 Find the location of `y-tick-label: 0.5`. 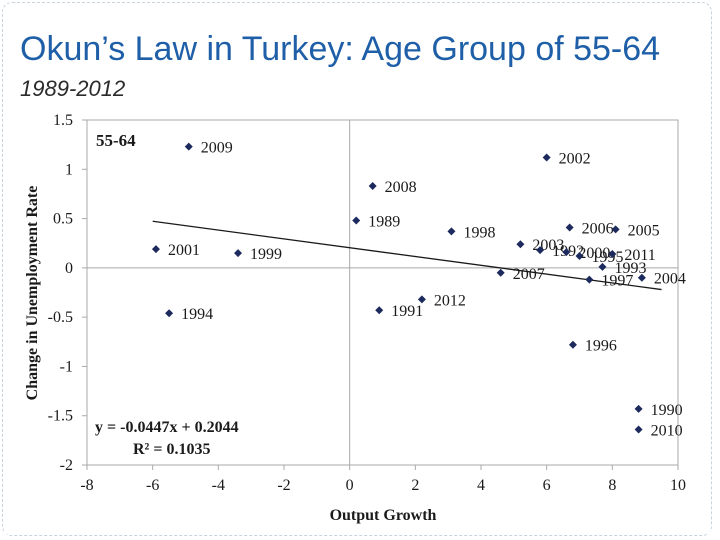

y-tick-label: 0.5 is located at coordinates (63, 219).